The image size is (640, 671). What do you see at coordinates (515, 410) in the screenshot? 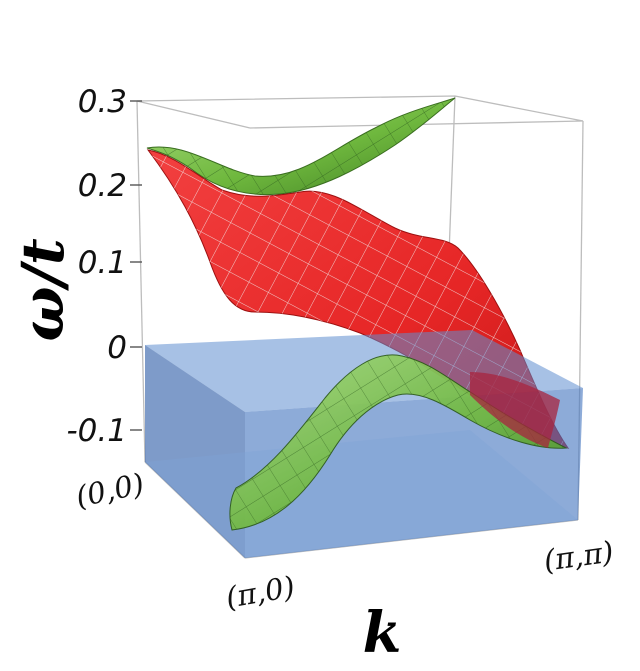
I see `red-band-tail` at bounding box center [515, 410].